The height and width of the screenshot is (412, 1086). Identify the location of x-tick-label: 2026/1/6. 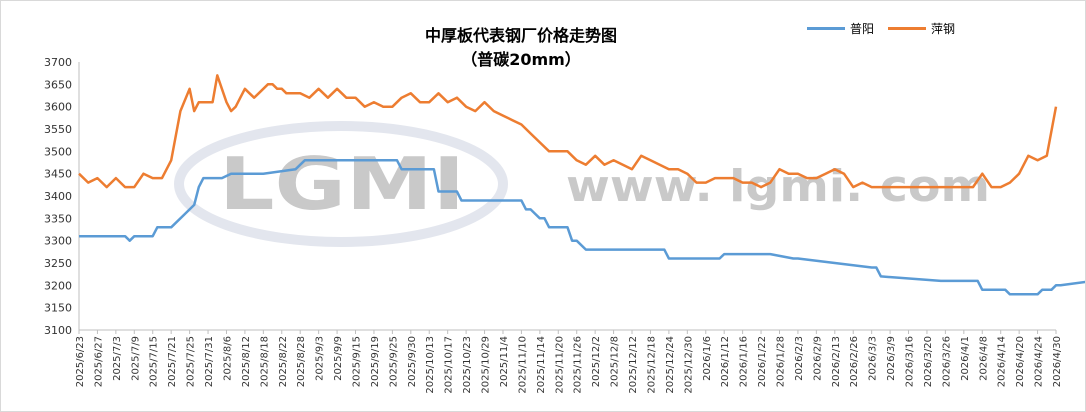
(707, 358).